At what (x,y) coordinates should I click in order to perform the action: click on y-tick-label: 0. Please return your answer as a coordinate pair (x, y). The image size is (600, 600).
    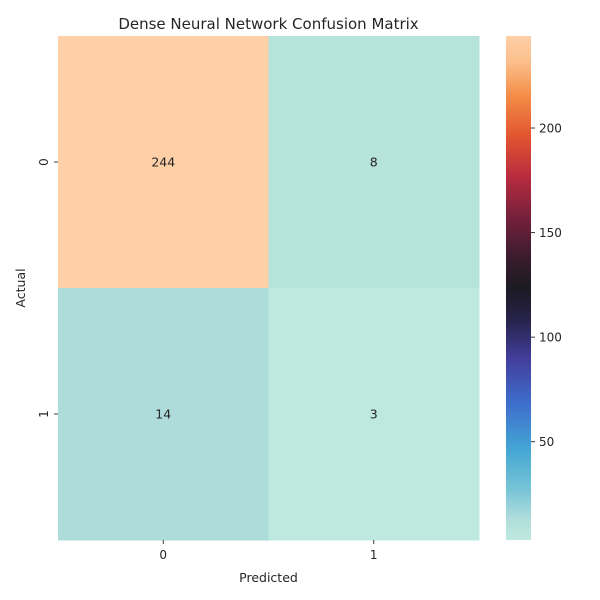
    Looking at the image, I should click on (44, 162).